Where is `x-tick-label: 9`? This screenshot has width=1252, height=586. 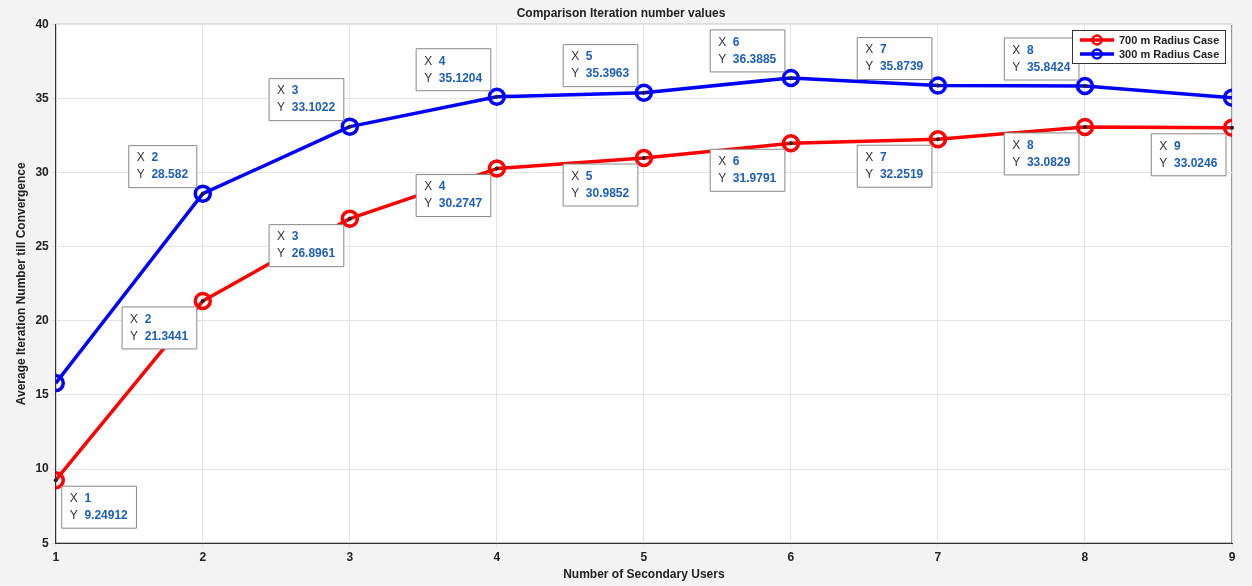
x-tick-label: 9 is located at coordinates (1232, 556).